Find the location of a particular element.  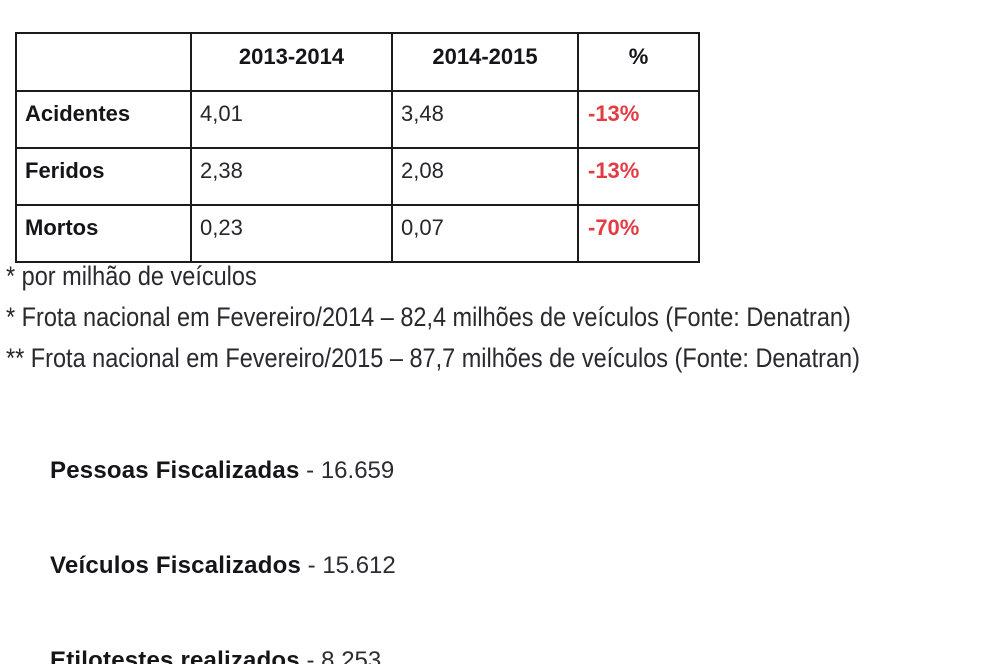

table-row-acidentes: Acidentes 4,01 3,48 -13% is located at coordinates (357, 119).